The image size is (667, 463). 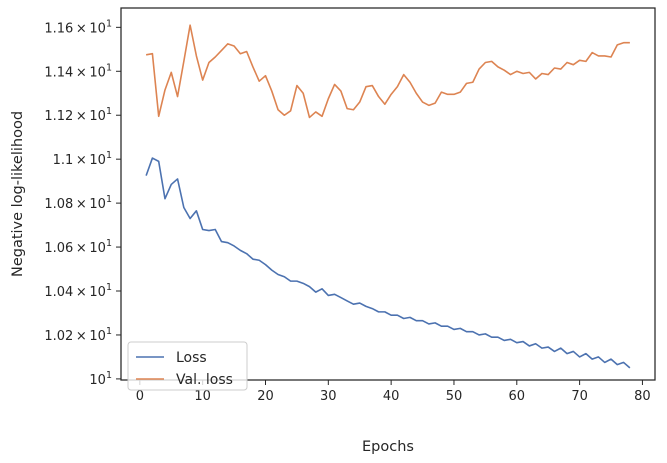 What do you see at coordinates (202, 396) in the screenshot?
I see `x-tick-label: 10` at bounding box center [202, 396].